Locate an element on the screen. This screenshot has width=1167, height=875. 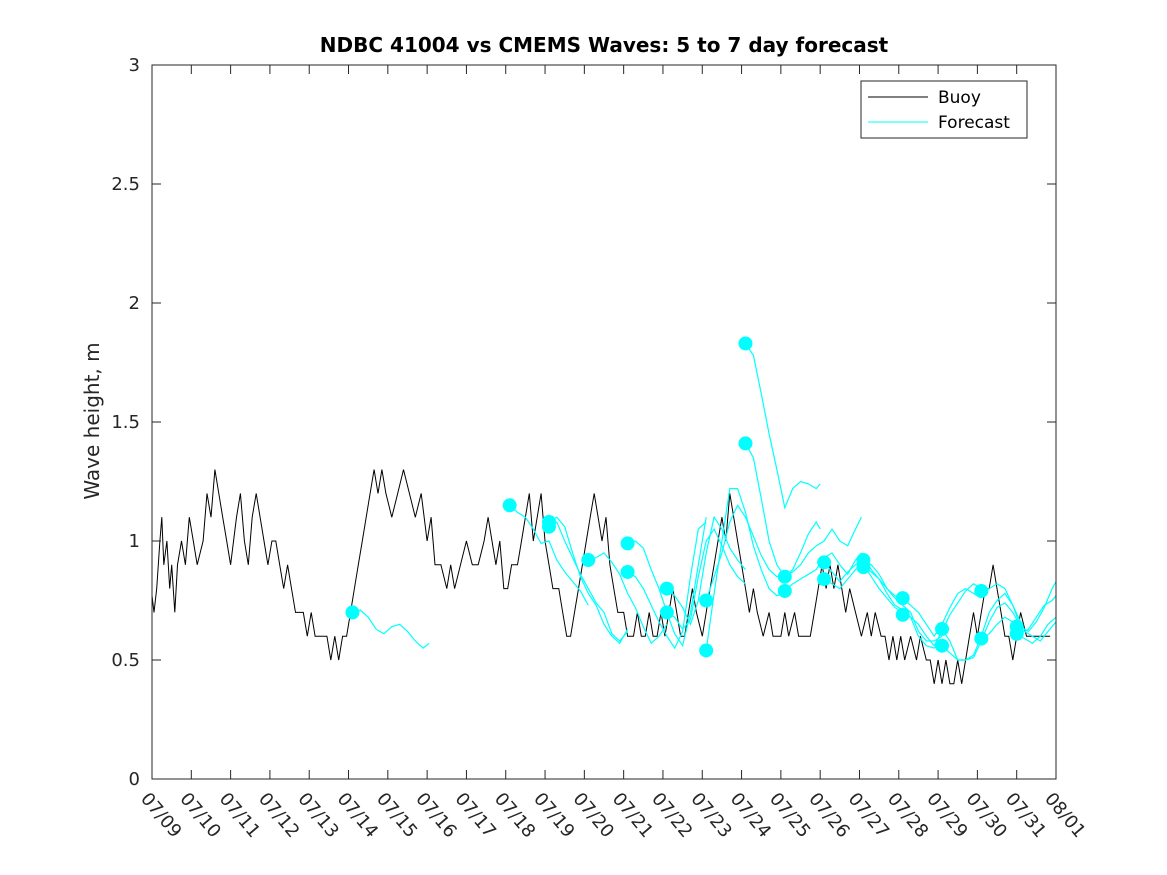
x-tick-label: 07/23 is located at coordinates (710, 815).